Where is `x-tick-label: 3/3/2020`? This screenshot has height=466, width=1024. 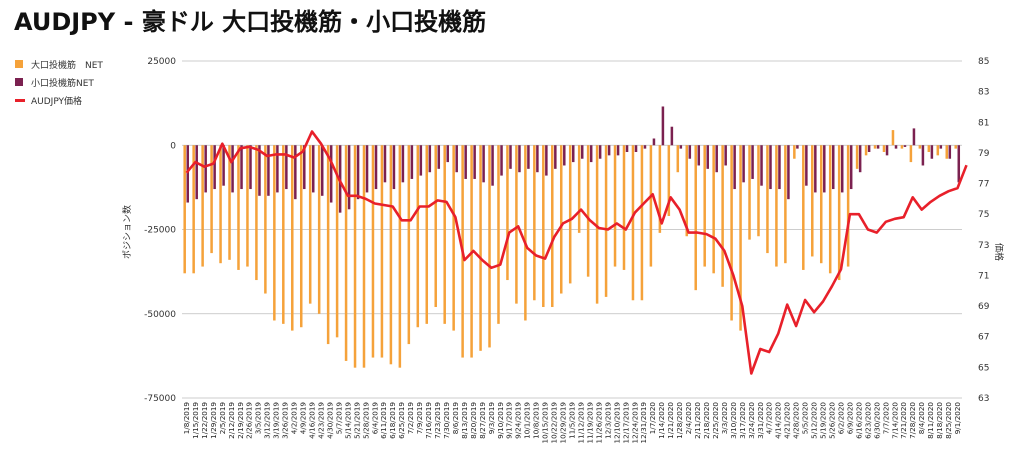
x-tick-label: 3/3/2020 is located at coordinates (724, 418).